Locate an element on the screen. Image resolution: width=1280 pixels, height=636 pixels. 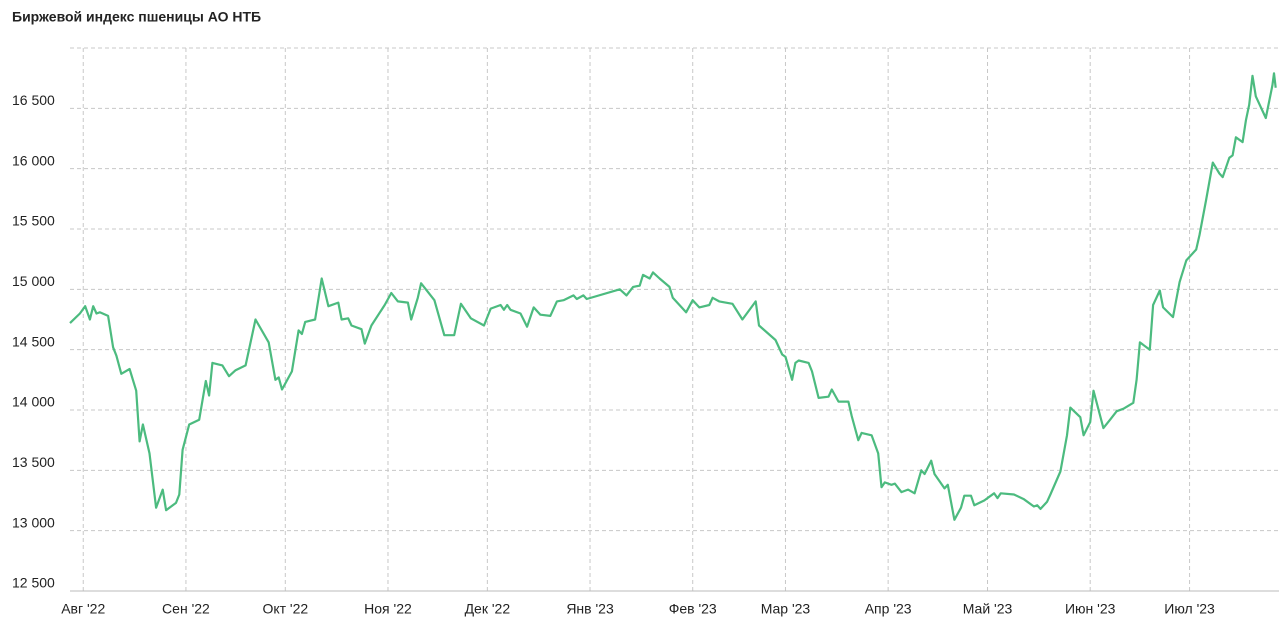
chart-title: Биржевой индекс пшеницы АО НТБ is located at coordinates (136, 17).